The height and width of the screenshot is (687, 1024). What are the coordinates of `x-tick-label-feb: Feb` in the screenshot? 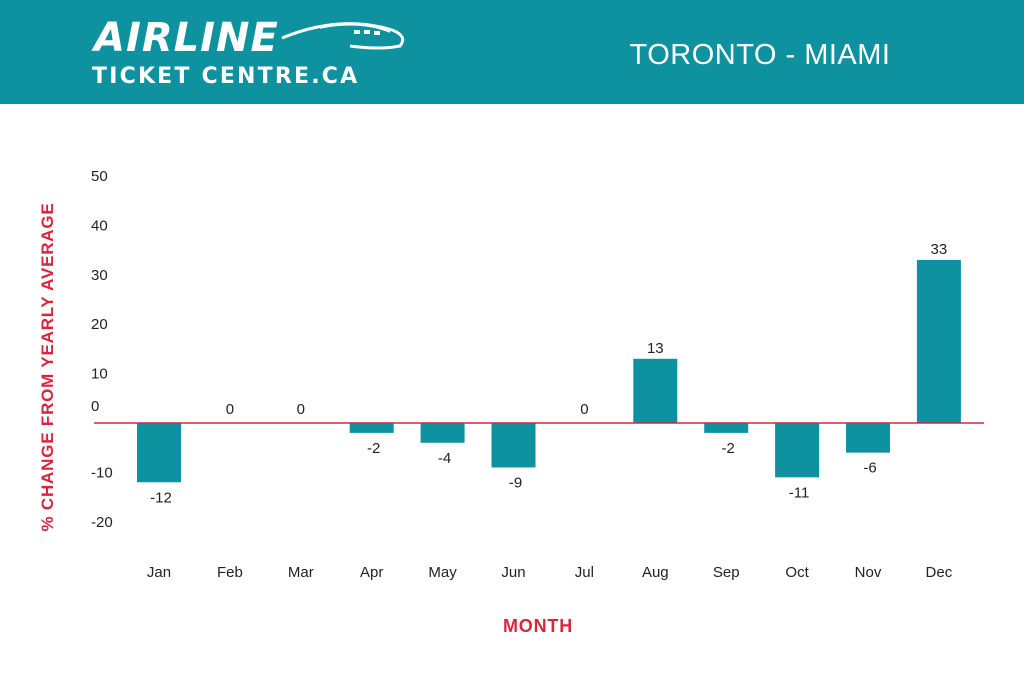 It's located at (230, 572).